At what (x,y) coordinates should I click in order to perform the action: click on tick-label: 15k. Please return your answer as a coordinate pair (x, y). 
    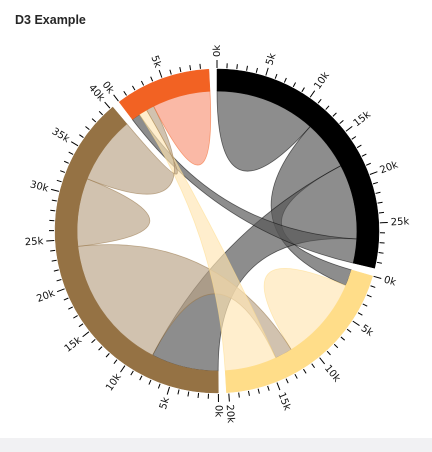
    Looking at the image, I should click on (363, 119).